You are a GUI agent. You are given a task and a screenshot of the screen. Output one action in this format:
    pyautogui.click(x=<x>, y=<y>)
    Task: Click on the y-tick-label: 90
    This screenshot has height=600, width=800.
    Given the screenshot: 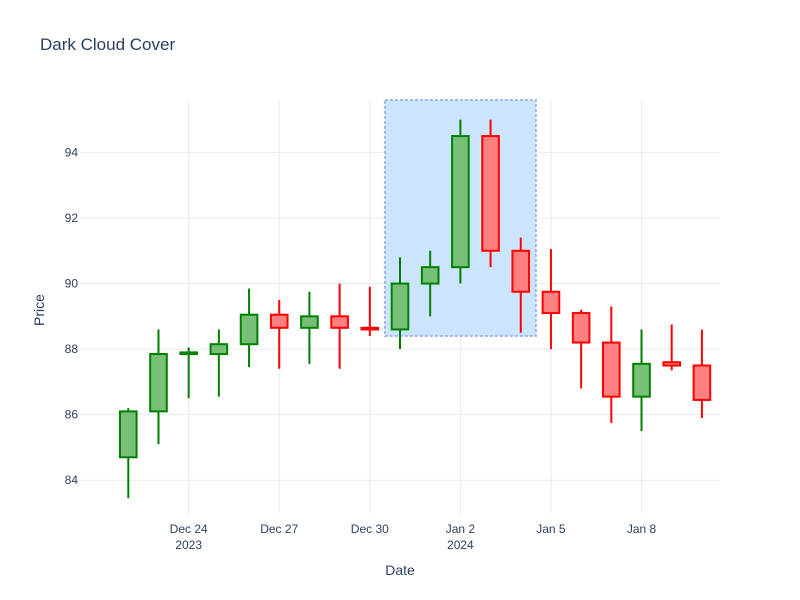 What is the action you would take?
    pyautogui.click(x=72, y=284)
    